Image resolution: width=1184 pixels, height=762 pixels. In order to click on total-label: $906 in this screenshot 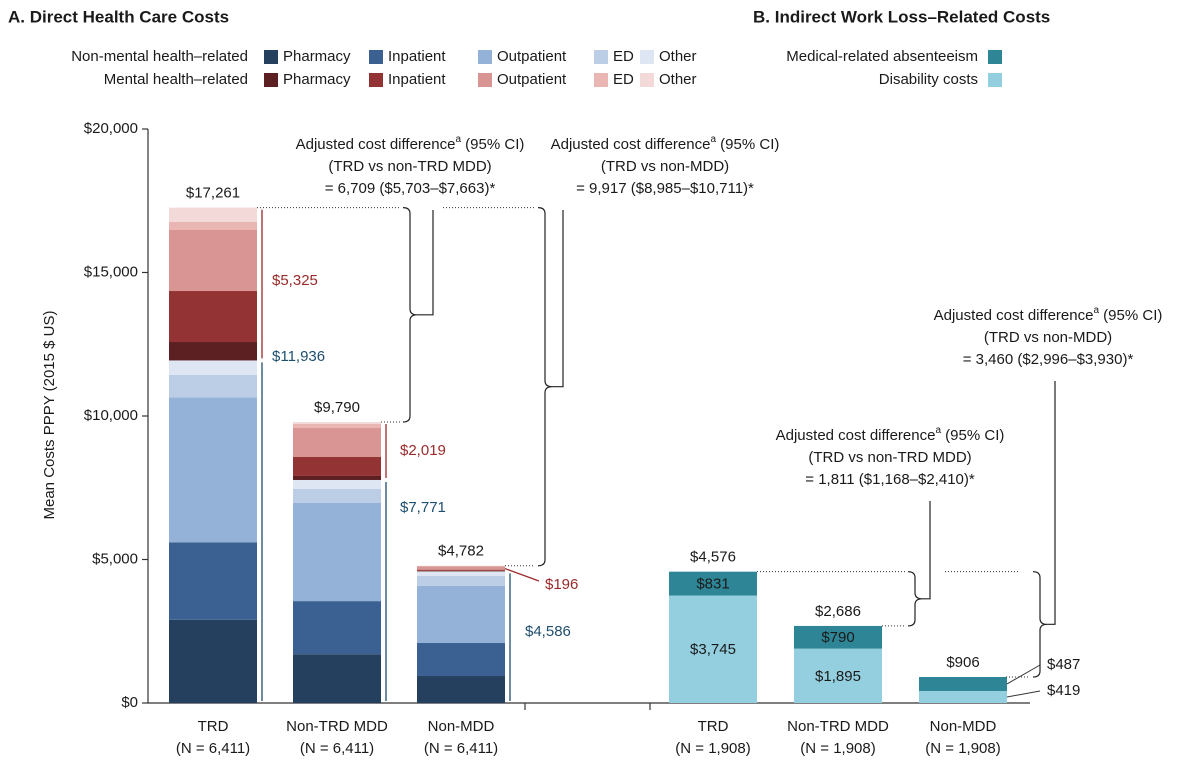, I will do `click(962, 662)`.